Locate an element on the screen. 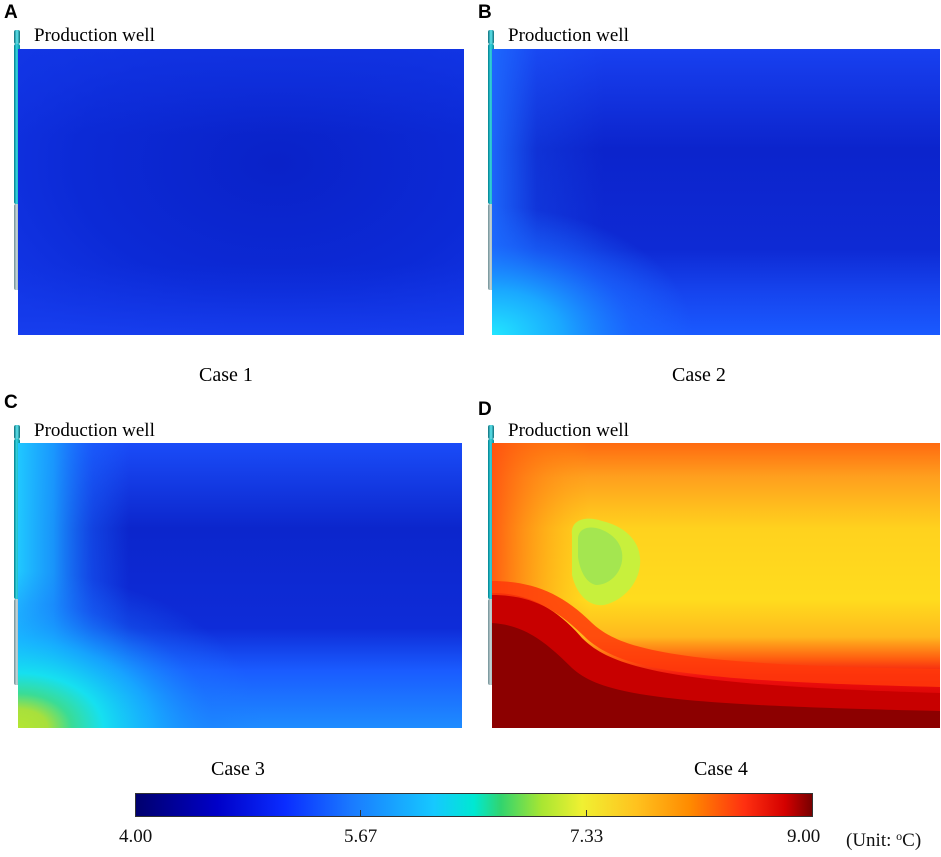 The width and height of the screenshot is (941, 857). panel-letter-d: D is located at coordinates (485, 409).